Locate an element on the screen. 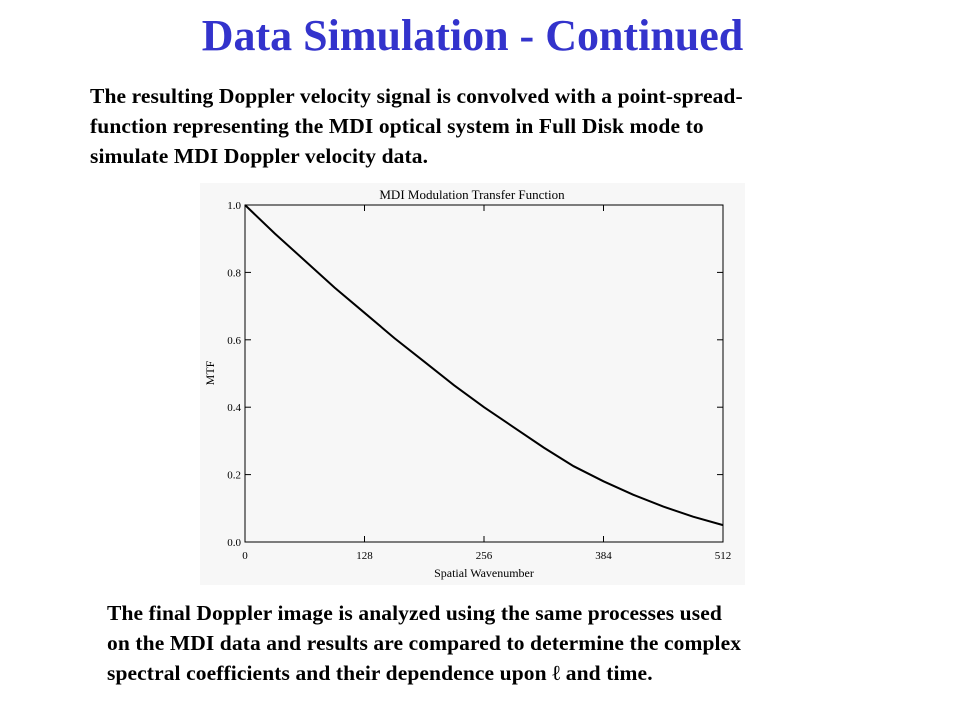 The height and width of the screenshot is (720, 960). y-tick-label: 0.0 is located at coordinates (234, 543).